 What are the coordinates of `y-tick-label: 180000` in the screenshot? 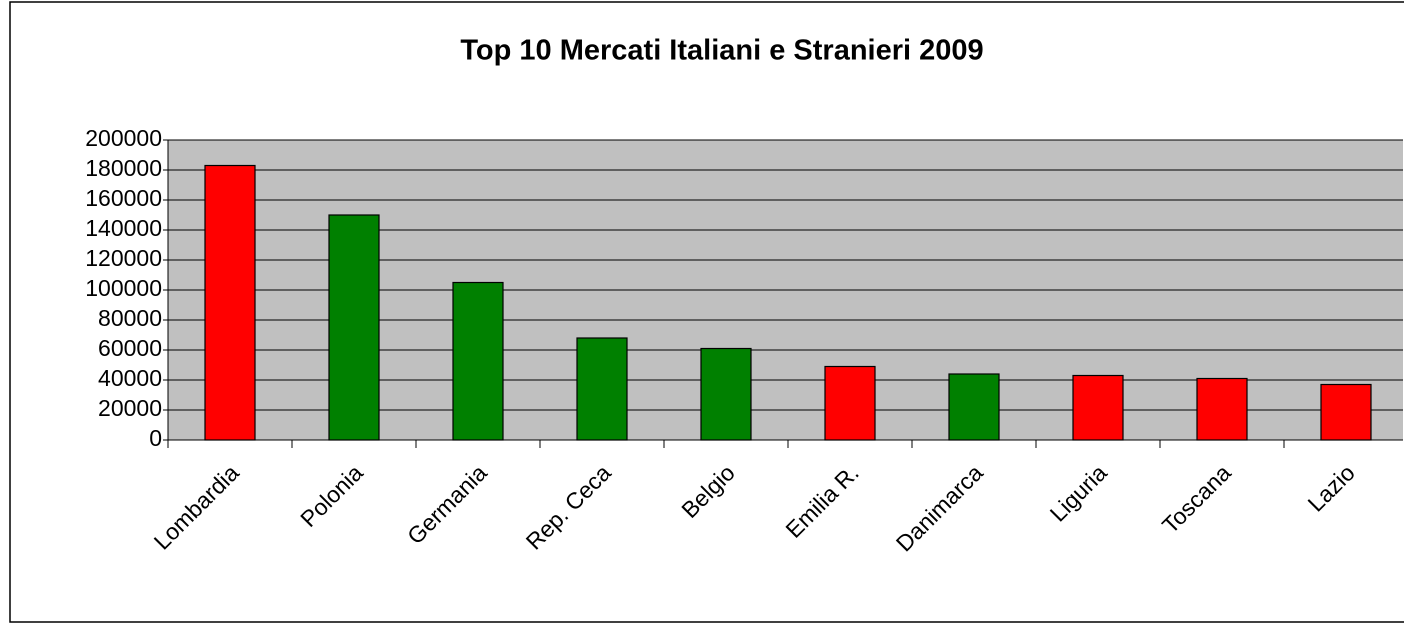 It's located at (123, 168).